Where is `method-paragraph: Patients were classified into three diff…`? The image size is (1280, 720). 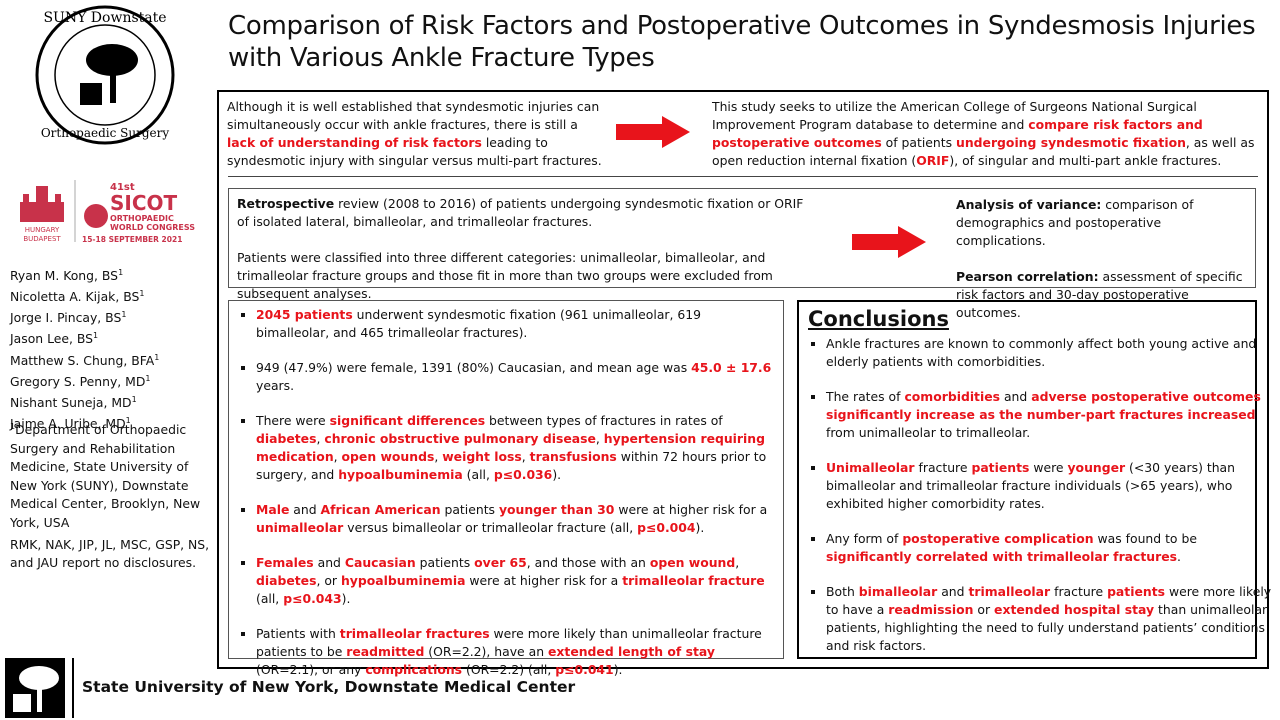 method-paragraph: Patients were classified into three diff… is located at coordinates (527, 276).